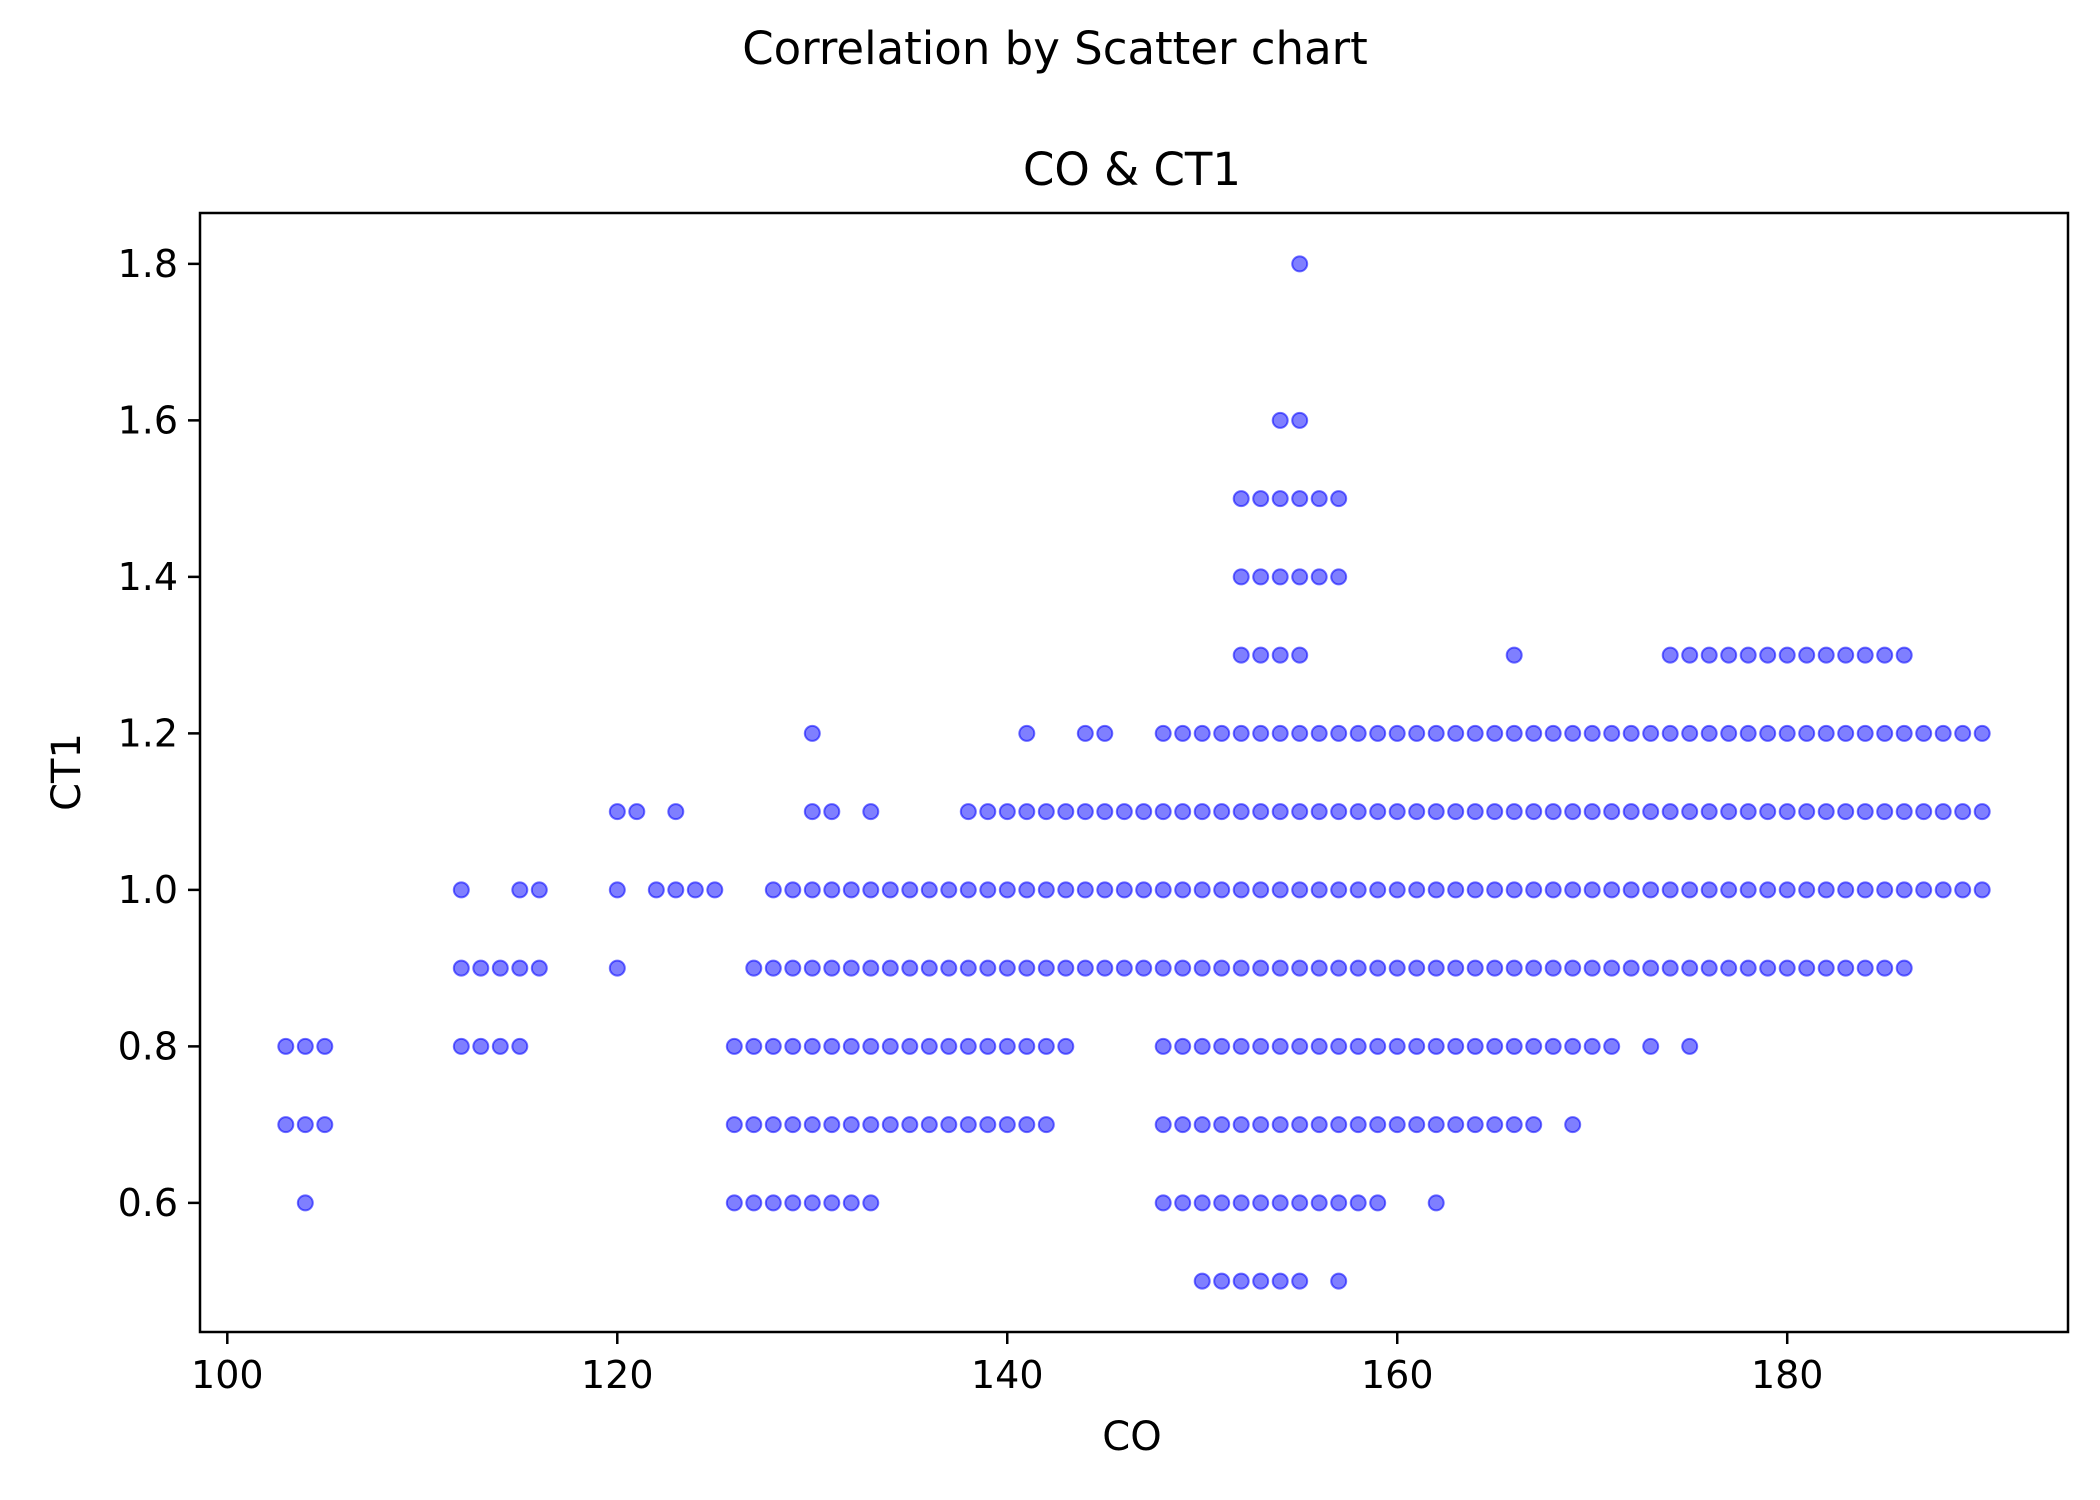  Describe the element at coordinates (159, 733) in the screenshot. I see `y-axis: 0.6 0.8 1.0 1.2 1.4 1.6 1.8` at that location.